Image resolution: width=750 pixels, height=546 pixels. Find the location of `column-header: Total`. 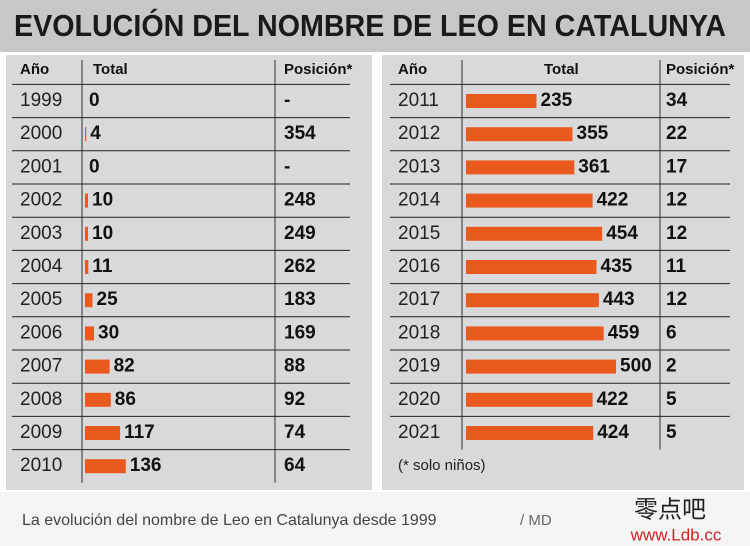

column-header: Total is located at coordinates (561, 69).